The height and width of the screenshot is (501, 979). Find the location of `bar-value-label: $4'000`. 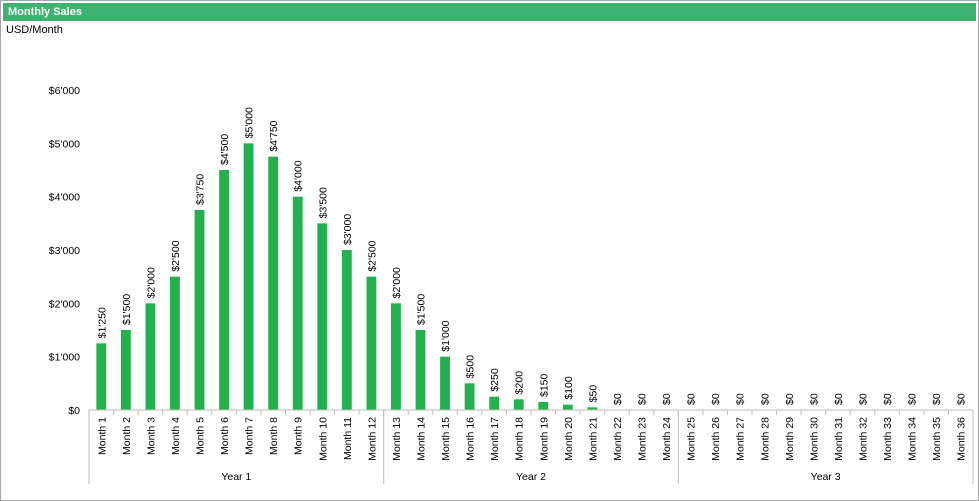

bar-value-label: $4'000 is located at coordinates (299, 175).